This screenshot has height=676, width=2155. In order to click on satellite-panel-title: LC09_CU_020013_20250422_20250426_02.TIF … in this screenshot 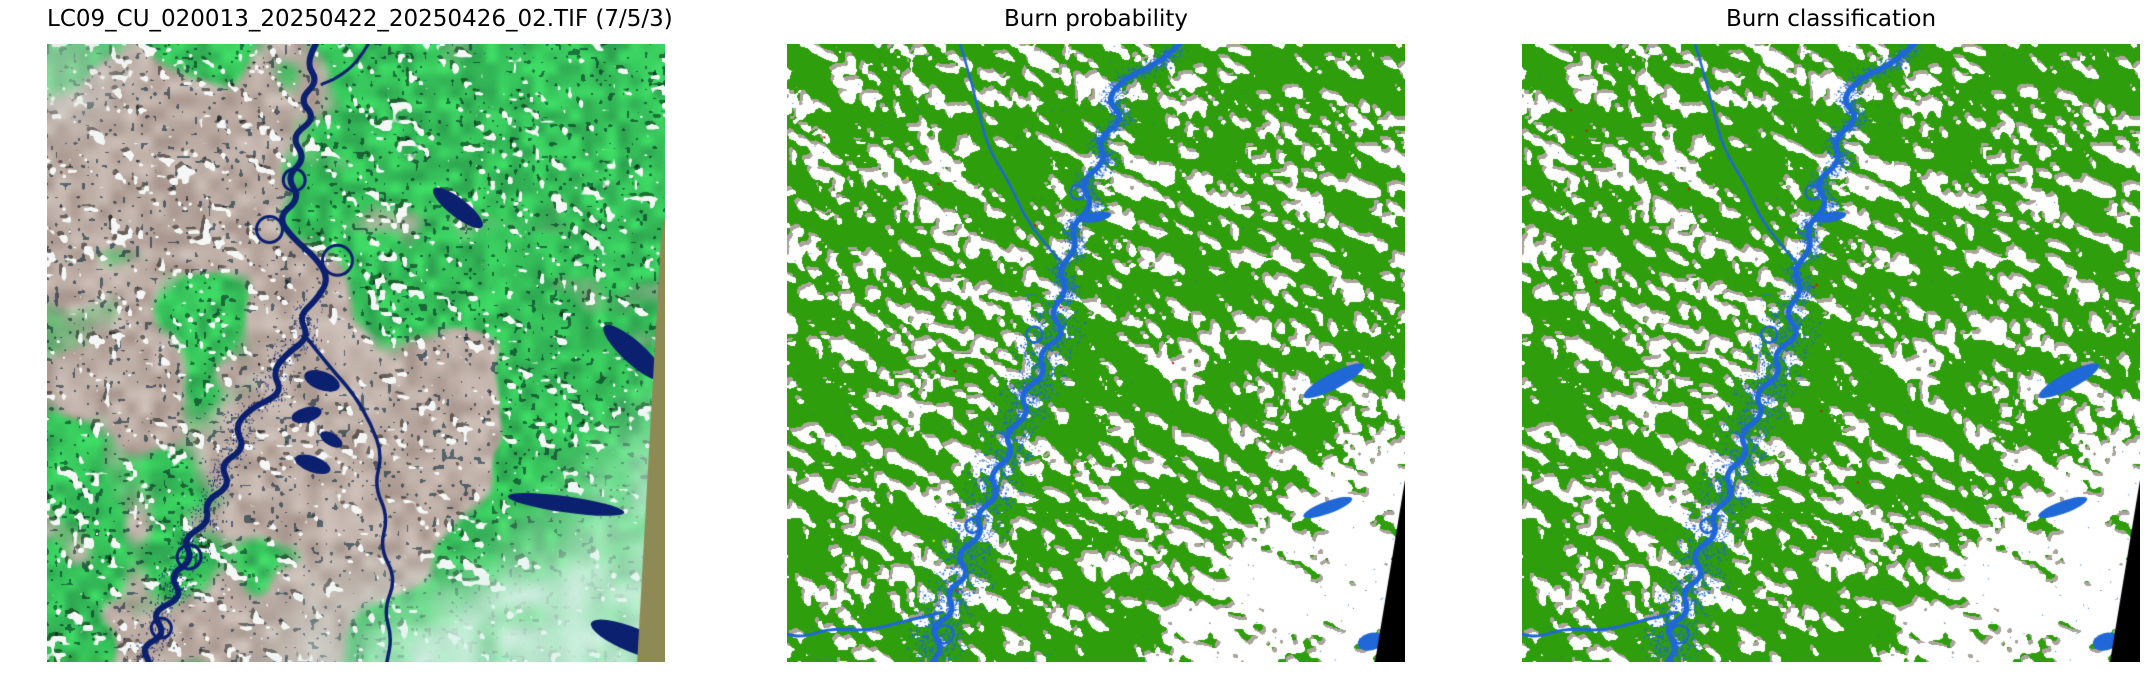, I will do `click(360, 19)`.